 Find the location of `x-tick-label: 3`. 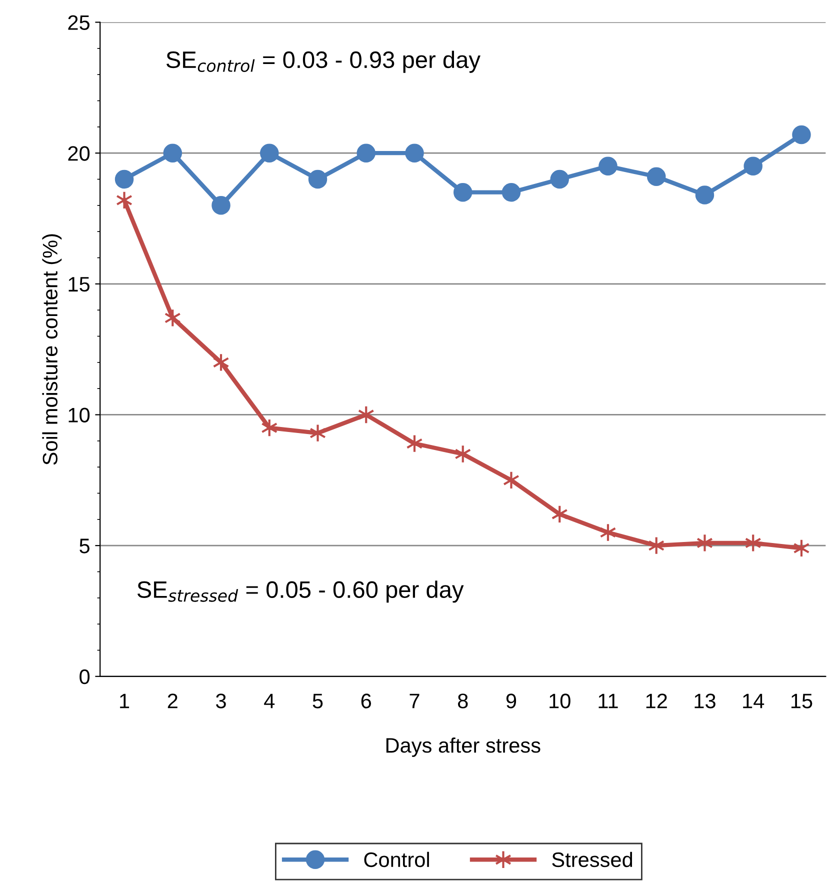

x-tick-label: 3 is located at coordinates (221, 701).